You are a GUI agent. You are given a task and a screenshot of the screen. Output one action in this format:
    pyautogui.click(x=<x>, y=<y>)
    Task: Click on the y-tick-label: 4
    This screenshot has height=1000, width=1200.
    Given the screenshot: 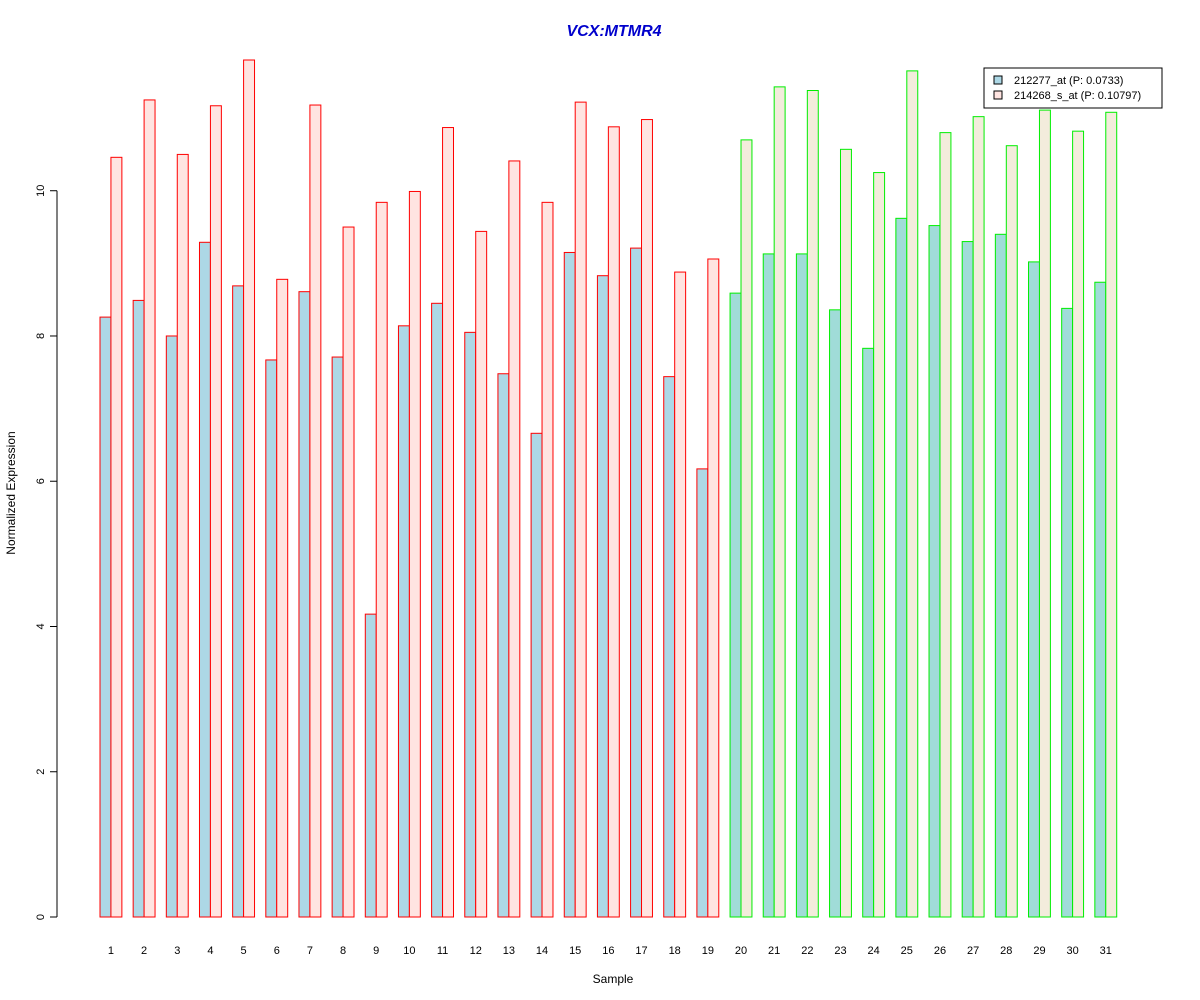 What is the action you would take?
    pyautogui.click(x=41, y=626)
    